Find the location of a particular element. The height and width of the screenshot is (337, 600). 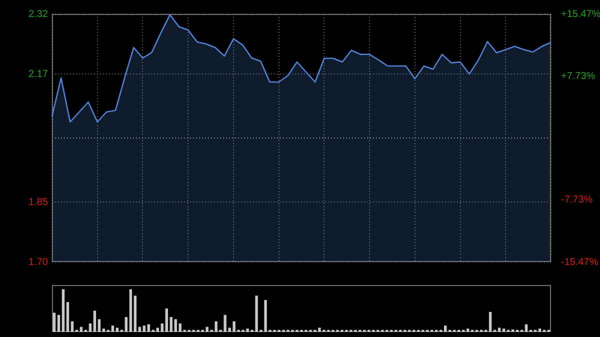

y2-tick-label: +15.47% is located at coordinates (580, 14).